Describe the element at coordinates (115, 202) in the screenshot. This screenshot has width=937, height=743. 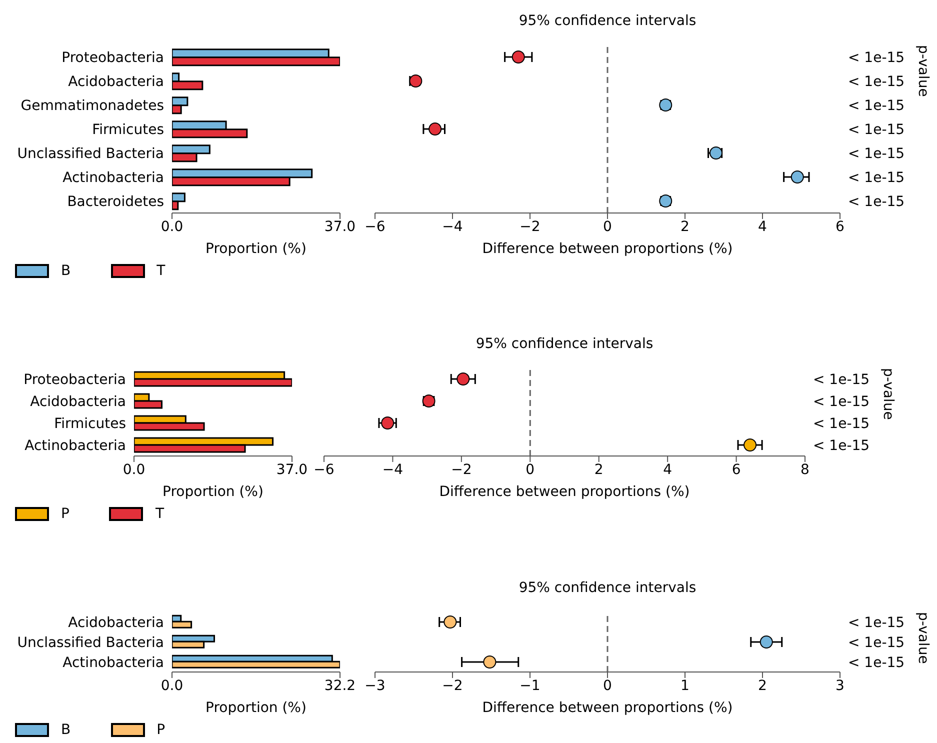
I see `y-tick-label: Bacteroidetes` at that location.